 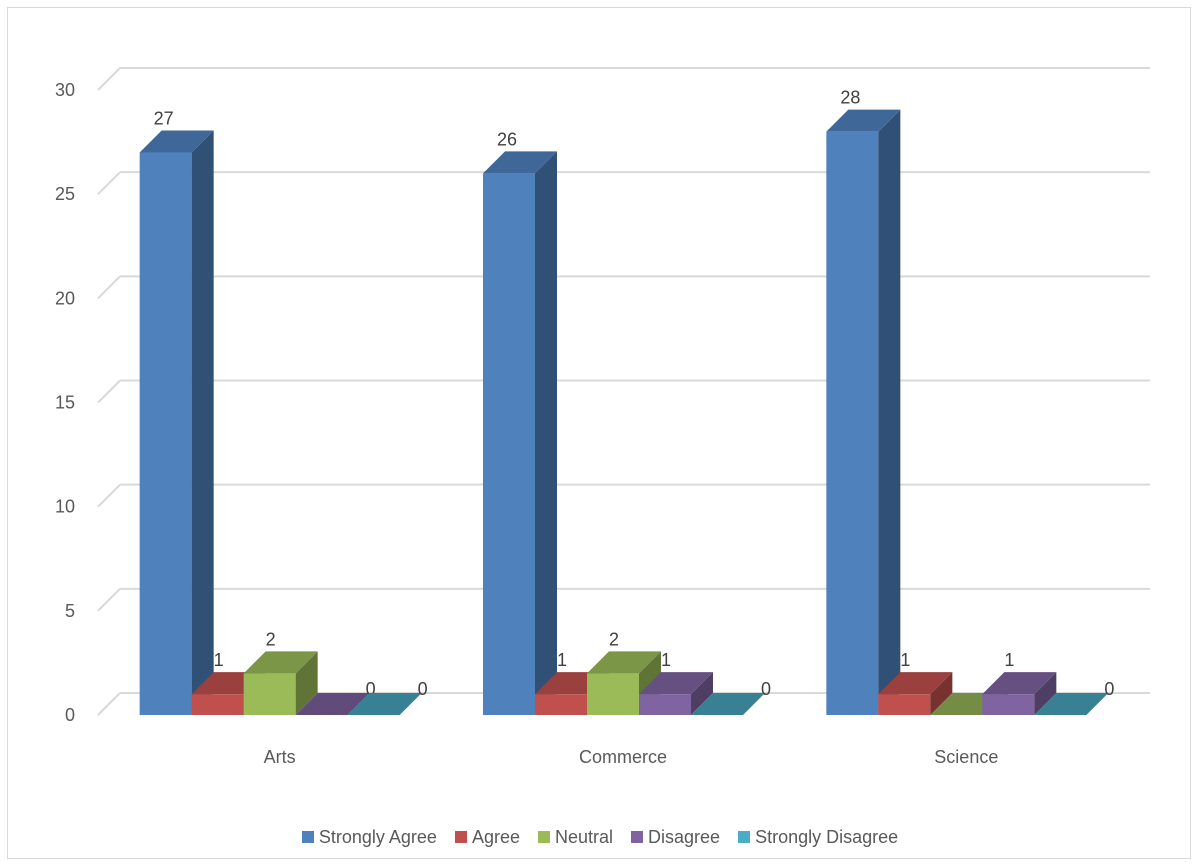 I want to click on legend-item: Agree, so click(x=487, y=837).